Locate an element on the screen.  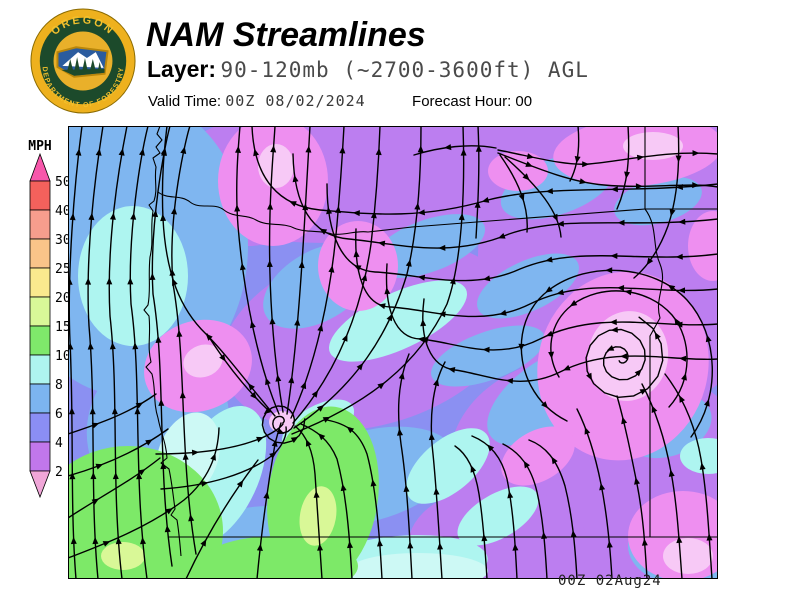
forecast-hour-label: Forecast Hour: is located at coordinates (462, 101).